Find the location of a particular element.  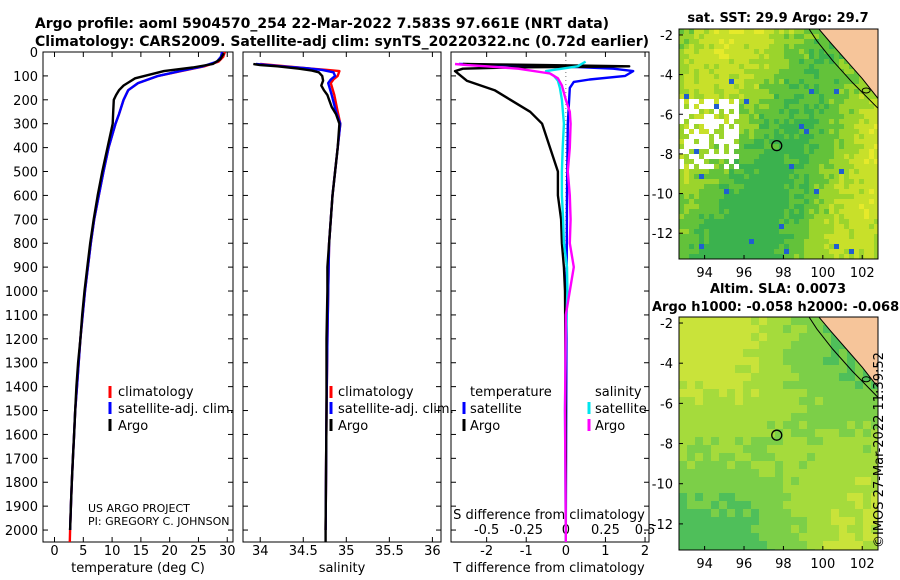

sst-map-ytick-label: -2 is located at coordinates (666, 36).